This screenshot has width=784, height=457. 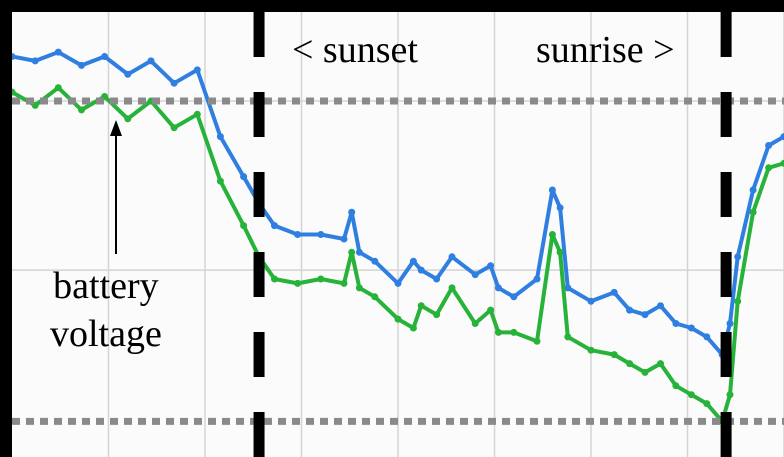 I want to click on sunrise-annotation: sunrise >, so click(x=605, y=50).